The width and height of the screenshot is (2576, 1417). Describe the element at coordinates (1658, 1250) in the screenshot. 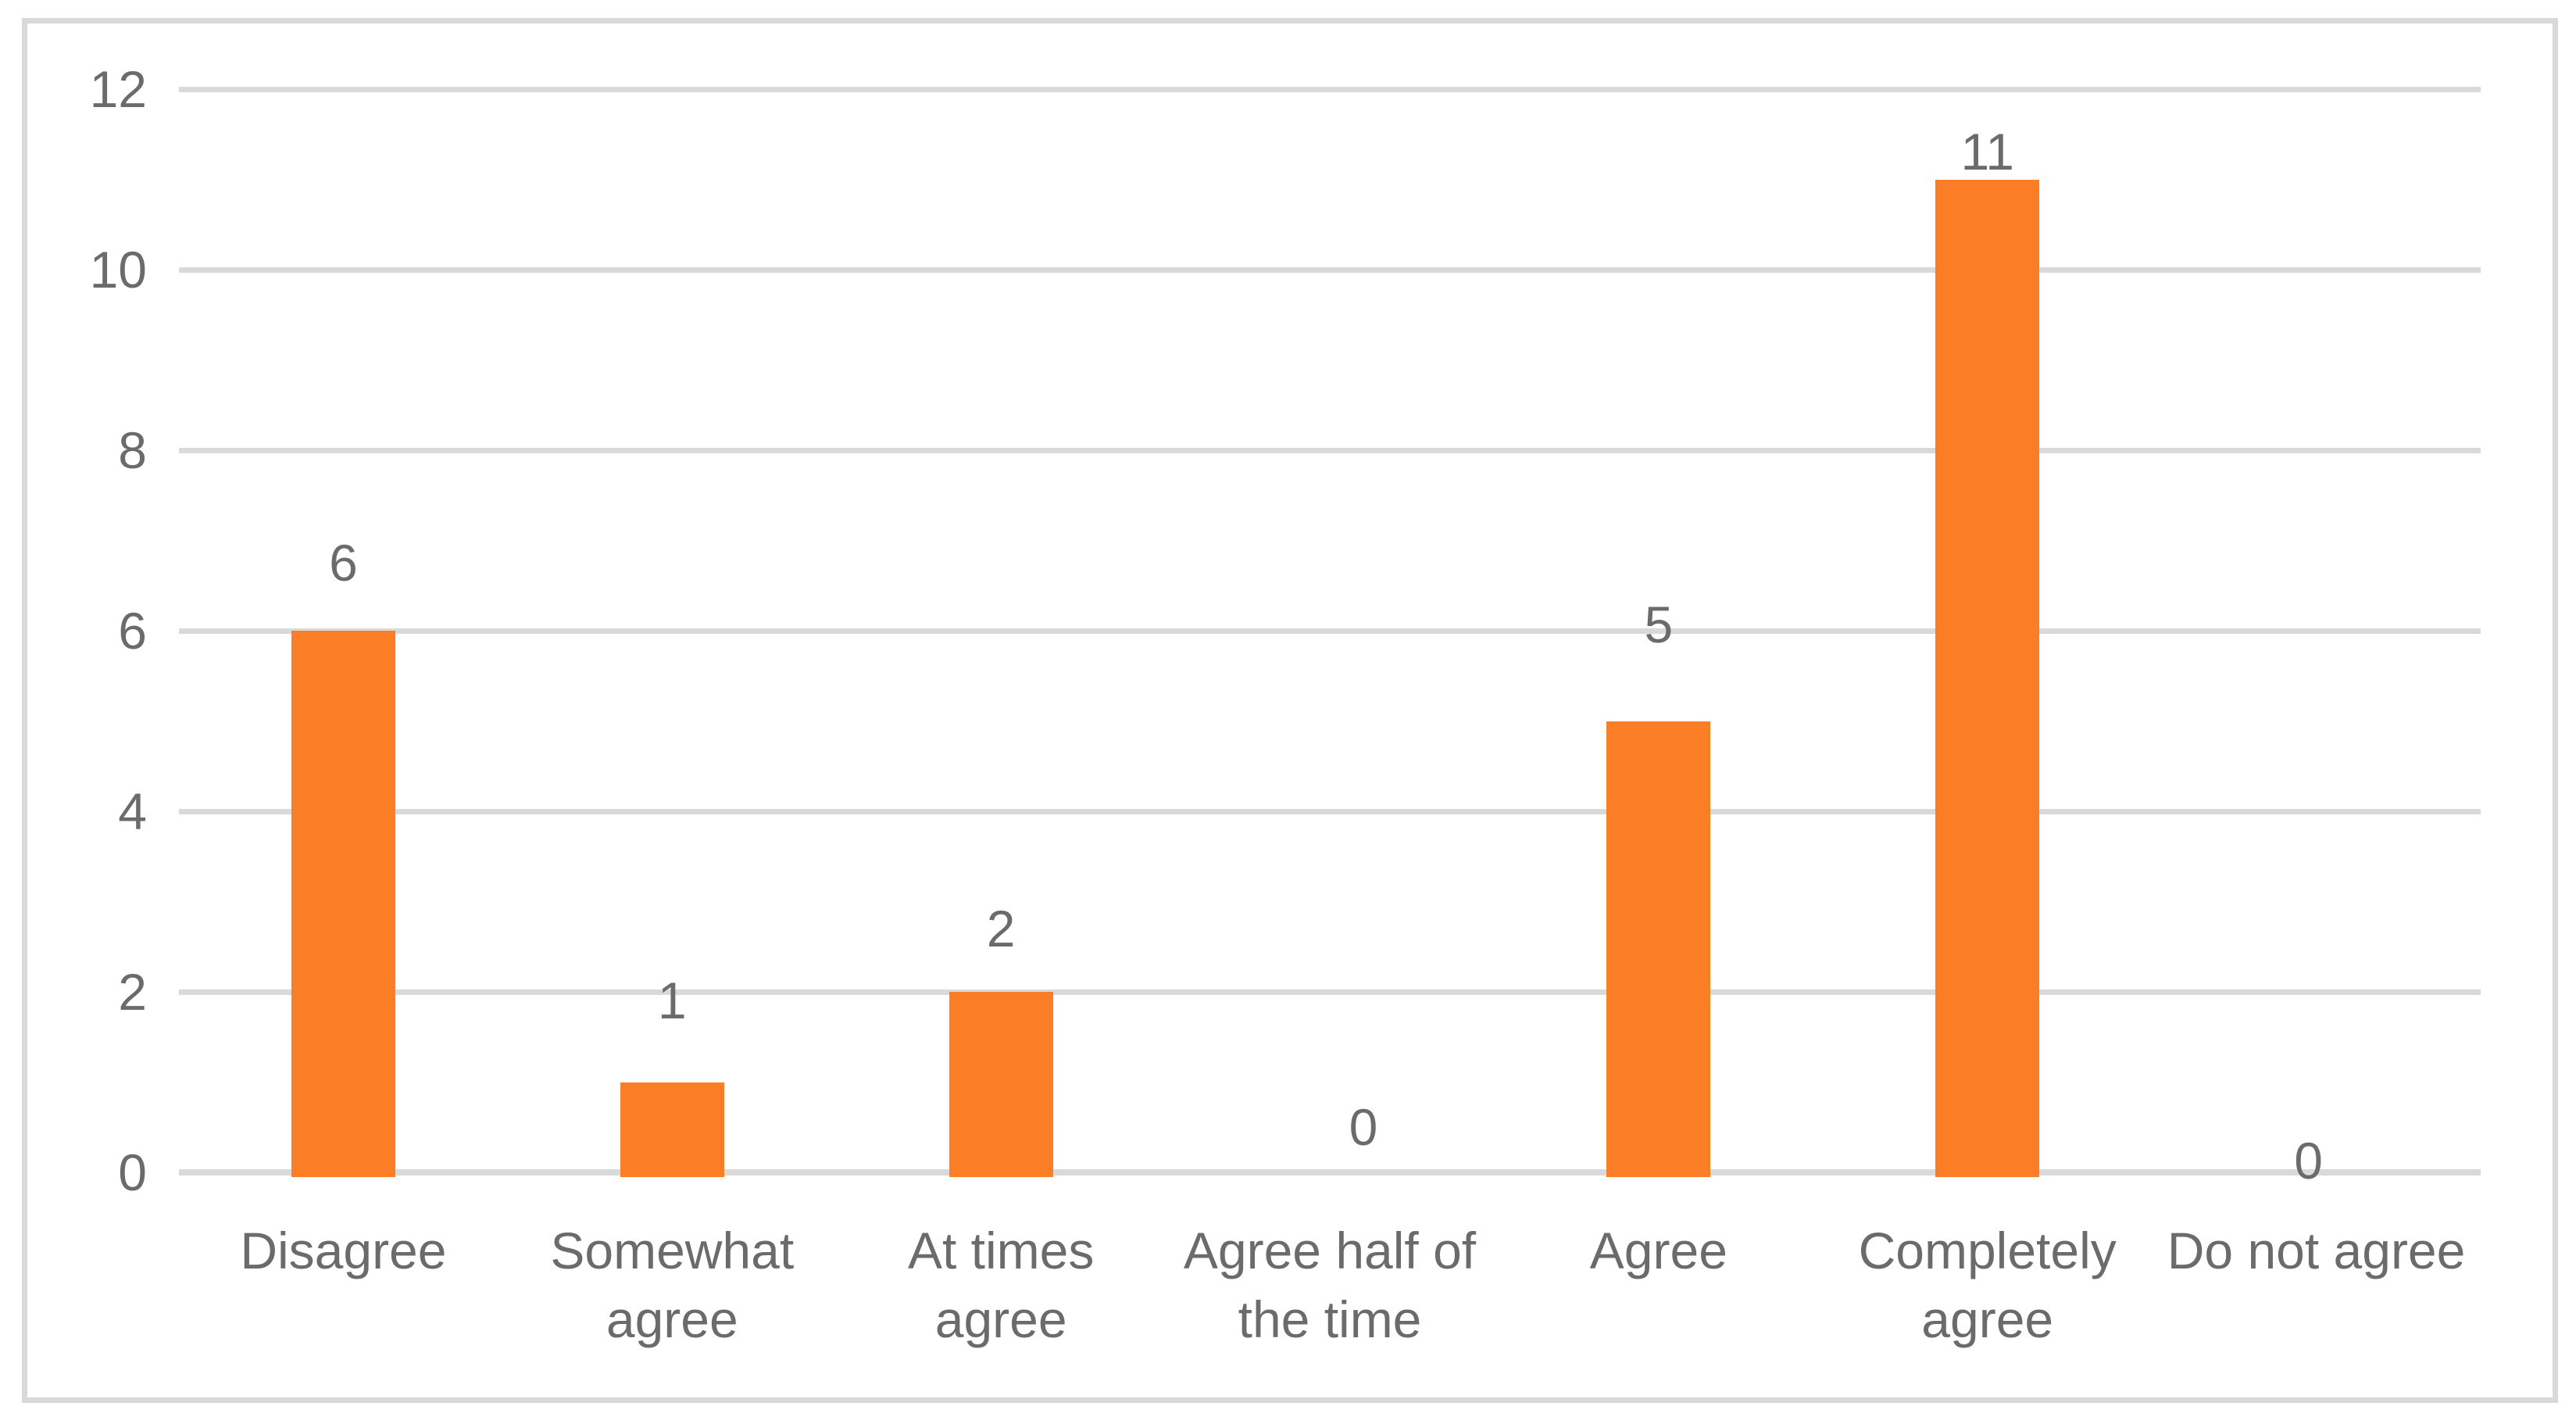

I see `category-label: Agree` at that location.